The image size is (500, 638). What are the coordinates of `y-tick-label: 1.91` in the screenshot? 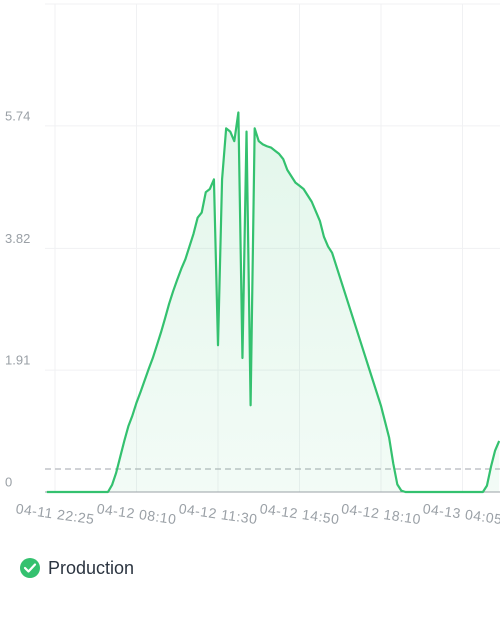 It's located at (17, 360).